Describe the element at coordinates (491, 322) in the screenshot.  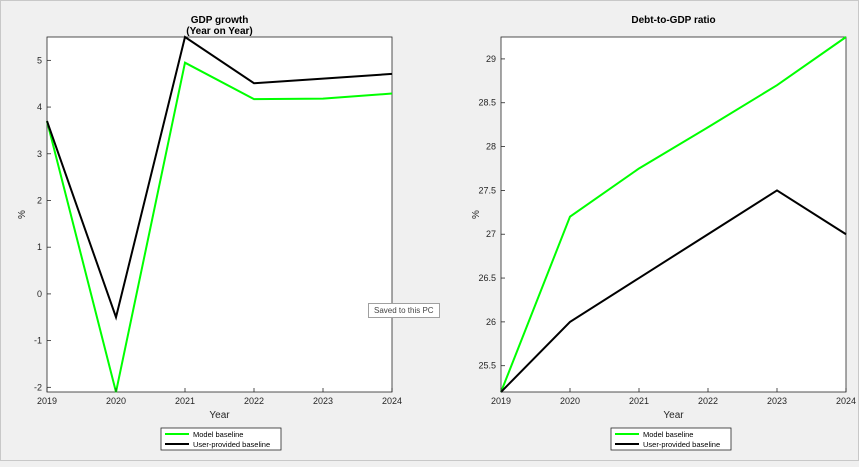
I see `y-tick-label: 26` at that location.